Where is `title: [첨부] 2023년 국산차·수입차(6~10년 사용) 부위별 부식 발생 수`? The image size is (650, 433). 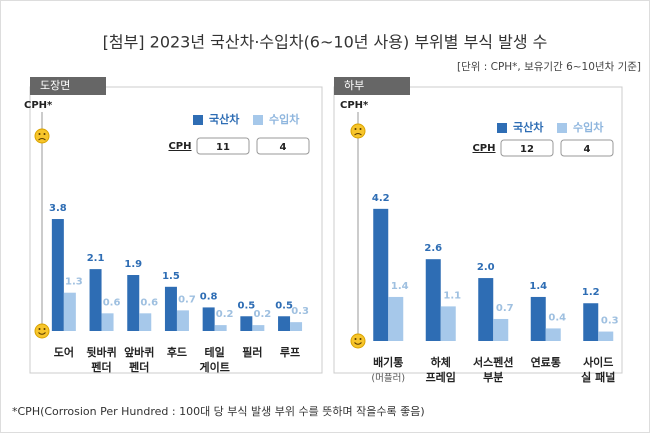 title: [첨부] 2023년 국산차·수입차(6~10년 사용) 부위별 부식 발생 수 is located at coordinates (325, 42).